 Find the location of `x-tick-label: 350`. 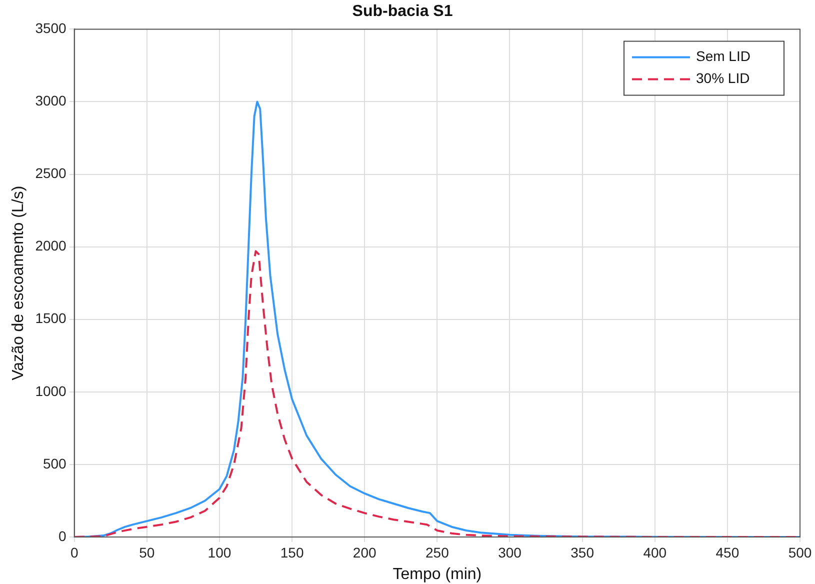

x-tick-label: 350 is located at coordinates (582, 552).